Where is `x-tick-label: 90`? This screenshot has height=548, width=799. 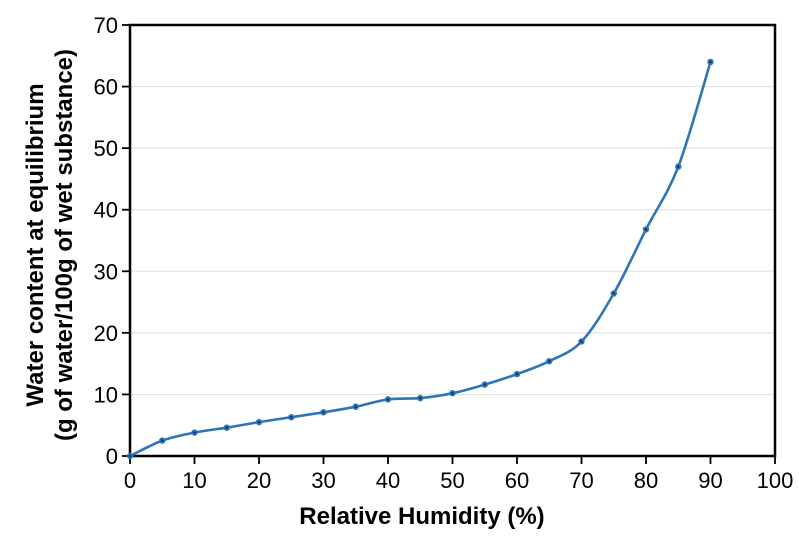
x-tick-label: 90 is located at coordinates (710, 480).